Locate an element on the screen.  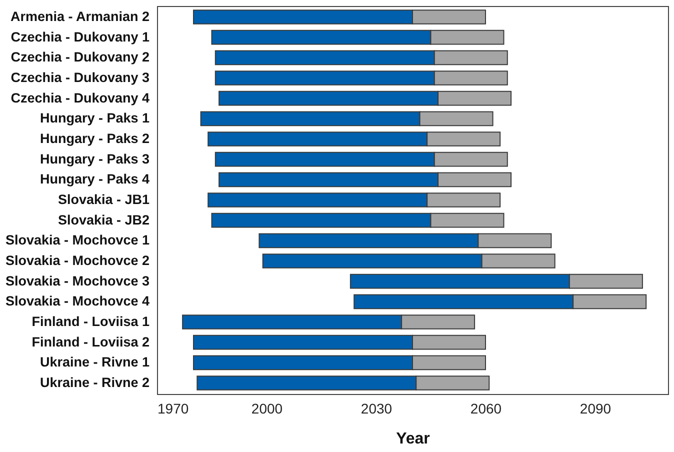
y-tick-label: Hungary - Paks 4 is located at coordinates (95, 179).